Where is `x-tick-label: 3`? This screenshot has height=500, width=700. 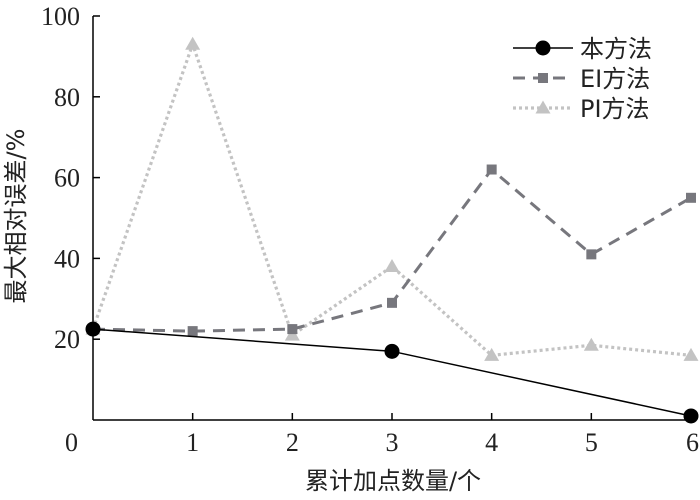
x-tick-label: 3 is located at coordinates (392, 442).